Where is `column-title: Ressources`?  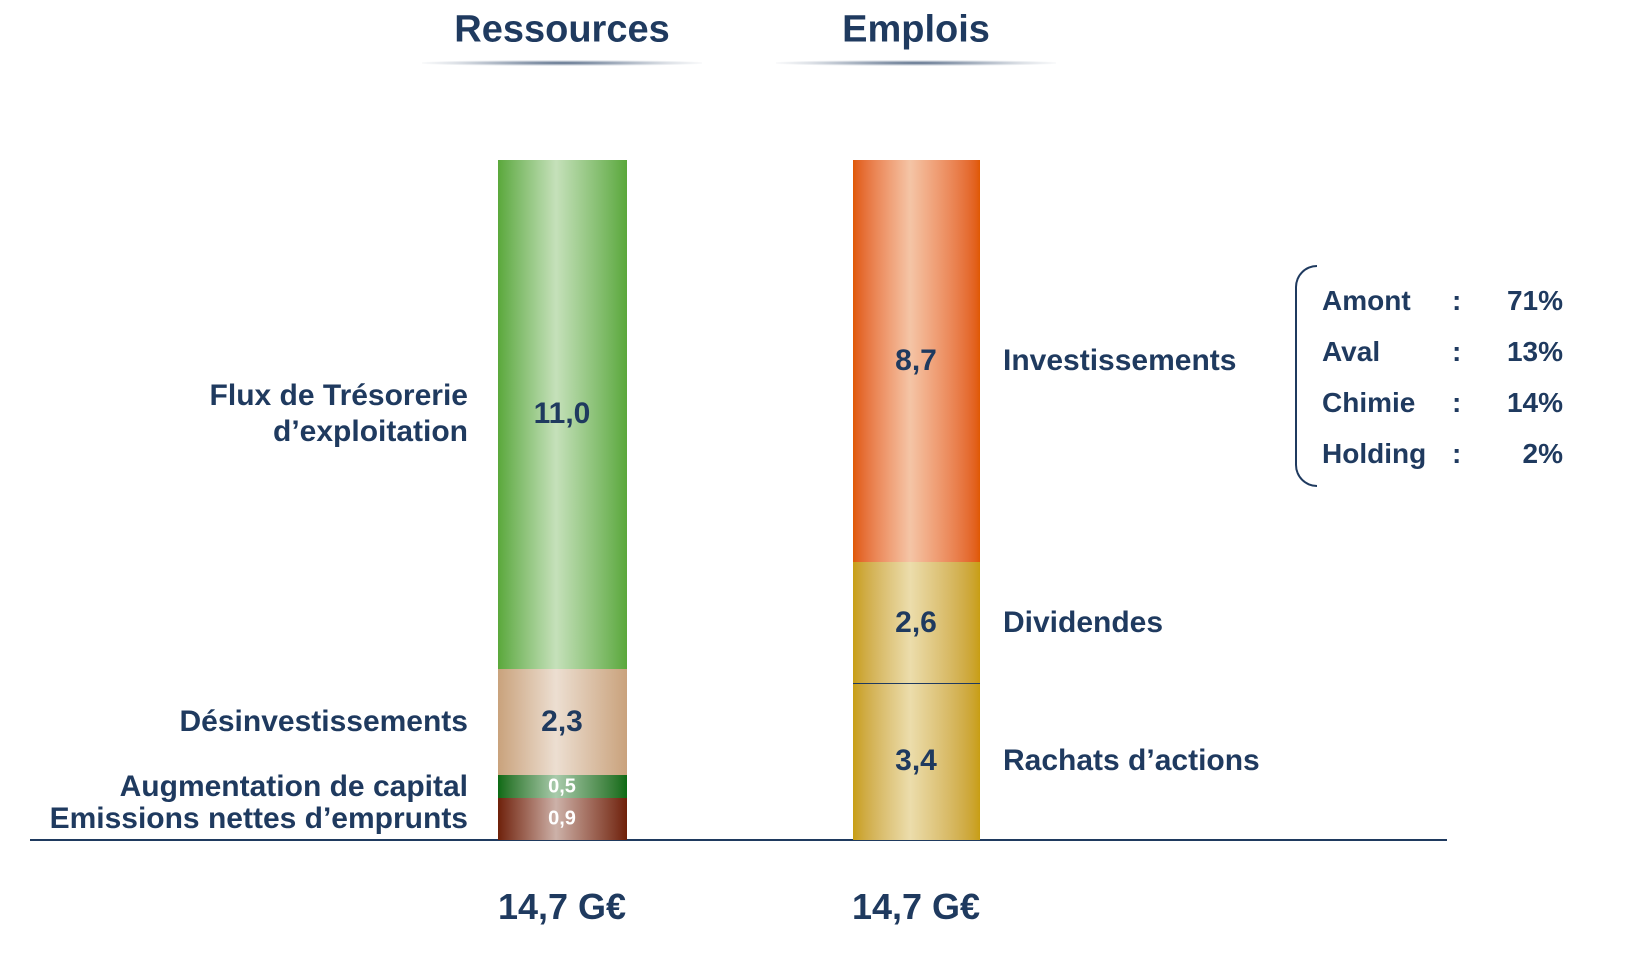
column-title: Ressources is located at coordinates (562, 29).